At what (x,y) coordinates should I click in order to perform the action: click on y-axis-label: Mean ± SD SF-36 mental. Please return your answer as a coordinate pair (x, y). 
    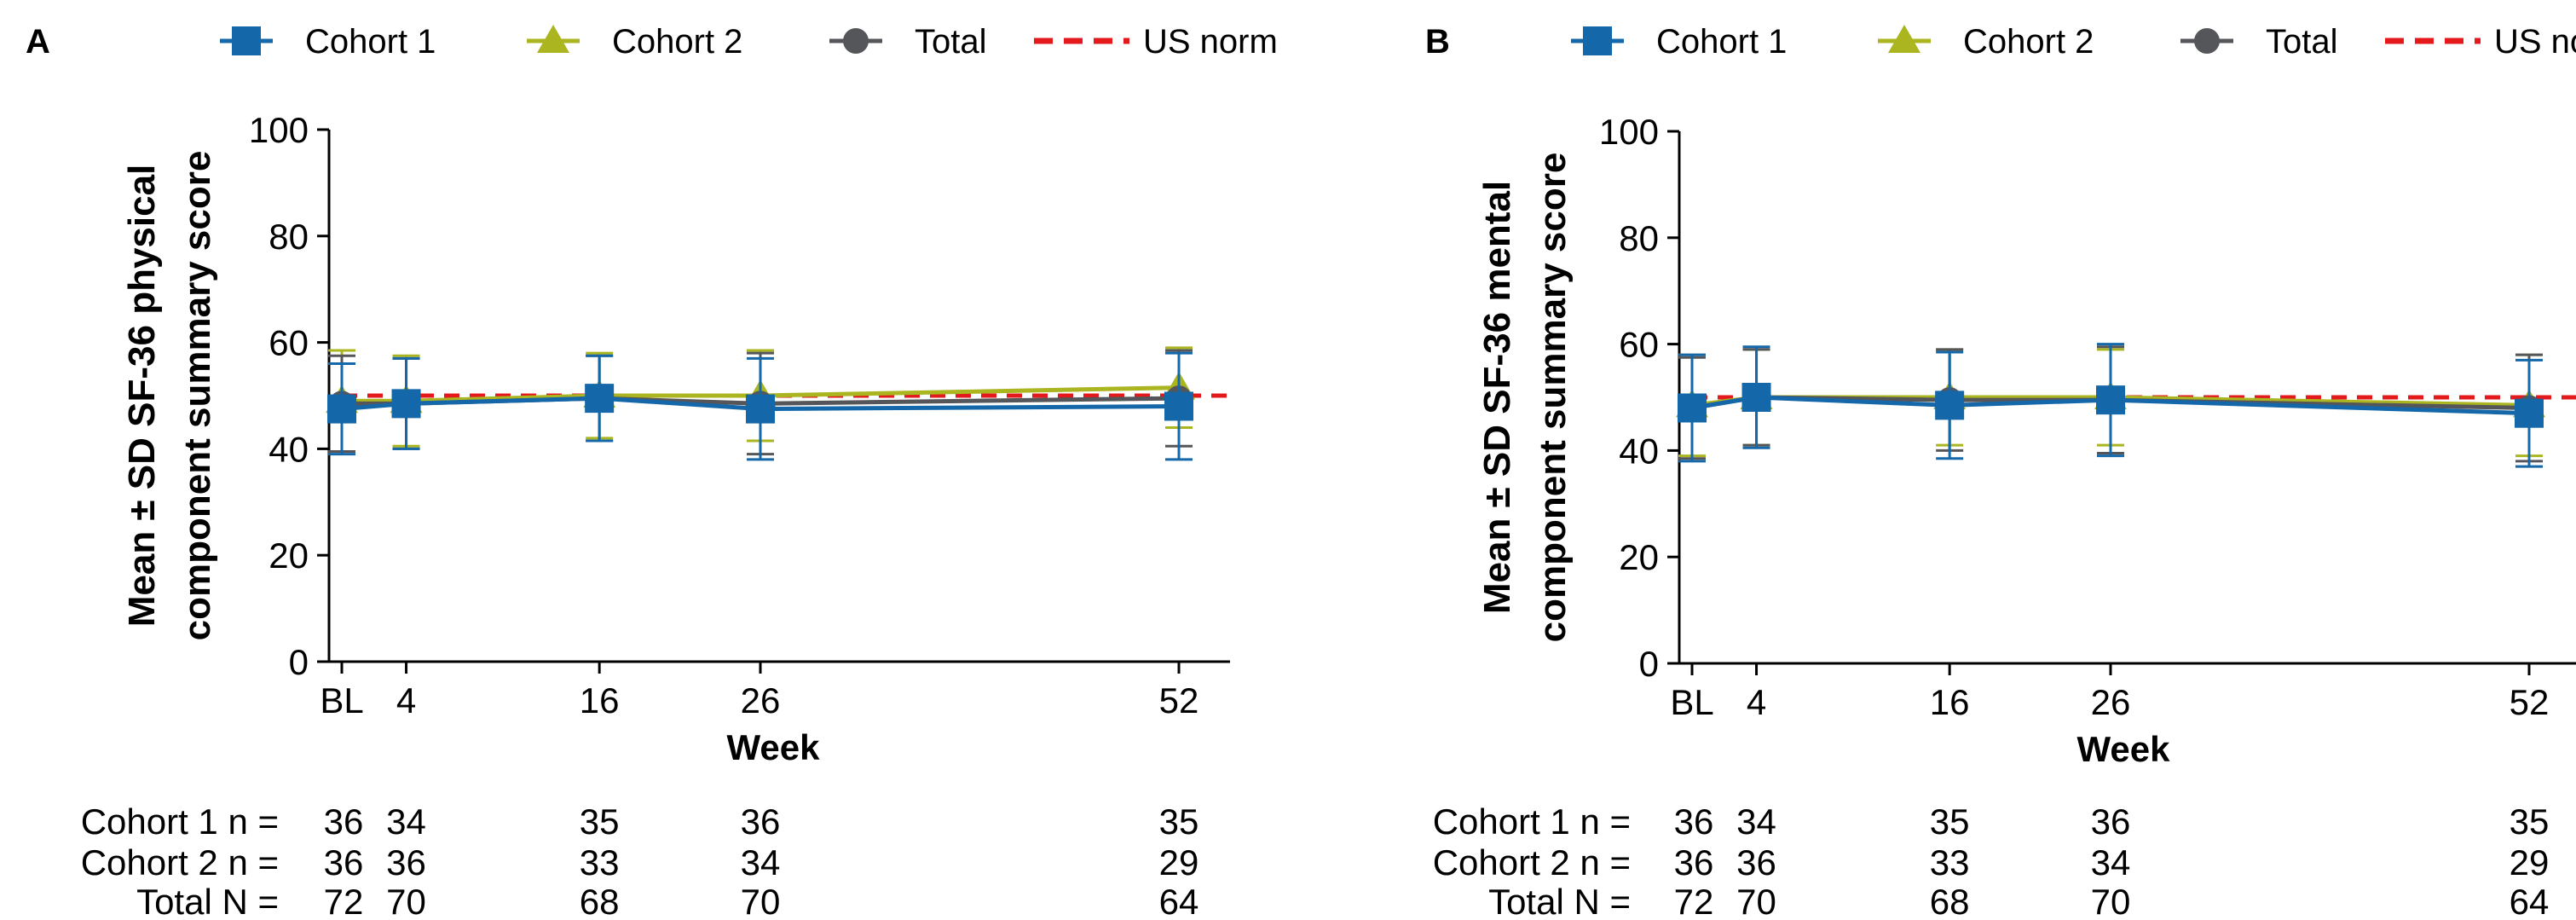
    Looking at the image, I should click on (1497, 397).